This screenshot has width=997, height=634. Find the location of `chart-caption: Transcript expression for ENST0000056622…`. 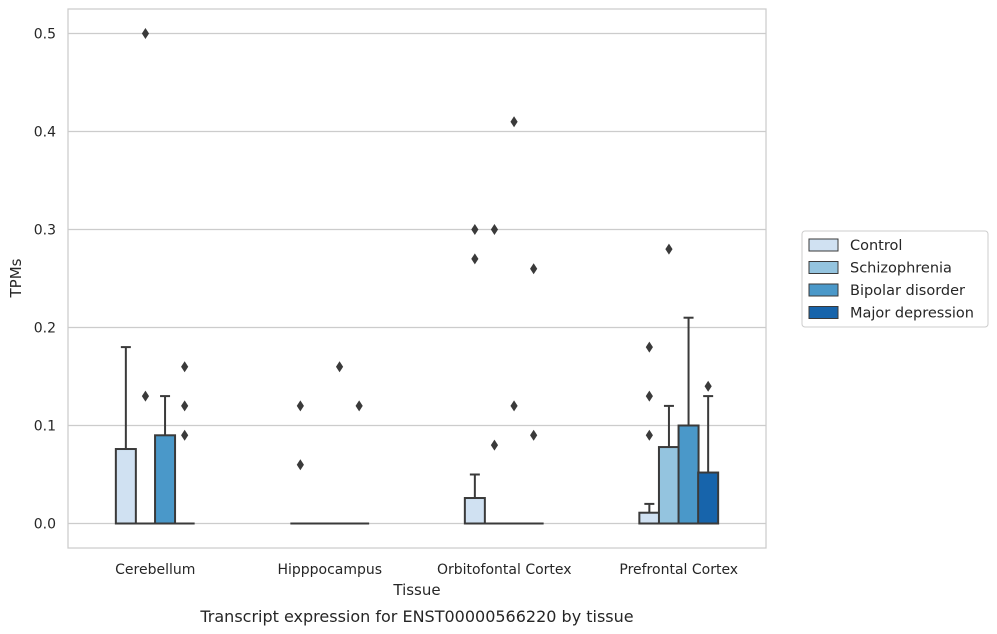

chart-caption: Transcript expression for ENST0000056622… is located at coordinates (416, 616).